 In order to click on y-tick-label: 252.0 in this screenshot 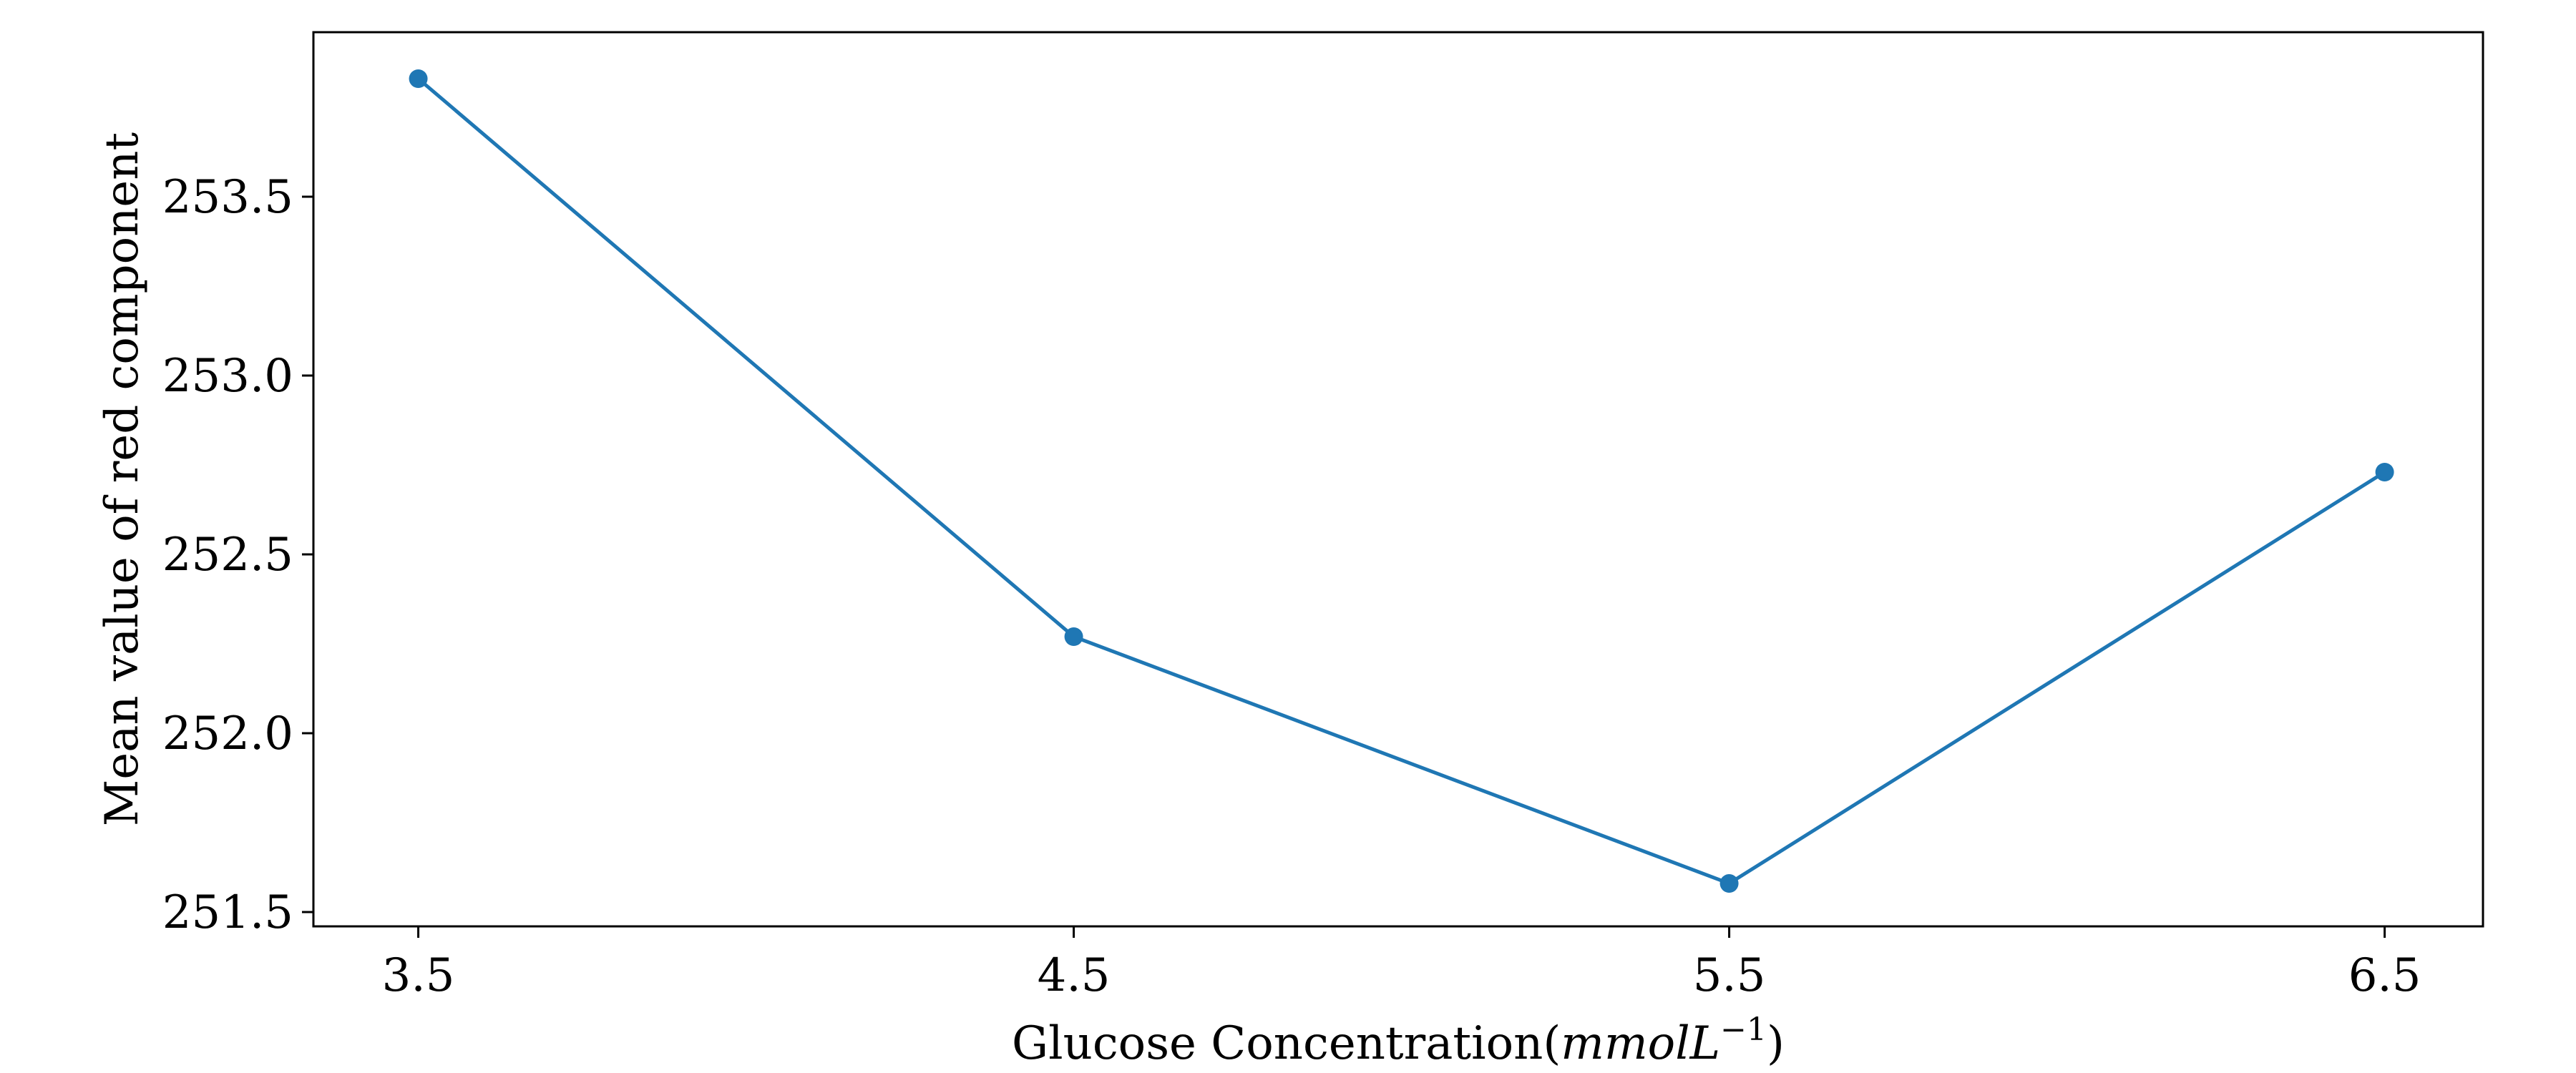, I will do `click(227, 734)`.